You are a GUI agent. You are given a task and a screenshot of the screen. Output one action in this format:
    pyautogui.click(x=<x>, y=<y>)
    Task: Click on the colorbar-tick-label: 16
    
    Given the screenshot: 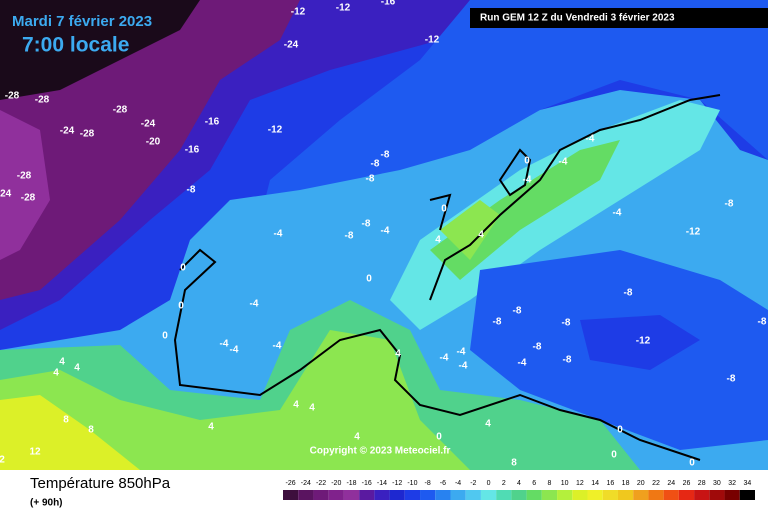 What is the action you would take?
    pyautogui.click(x=610, y=483)
    